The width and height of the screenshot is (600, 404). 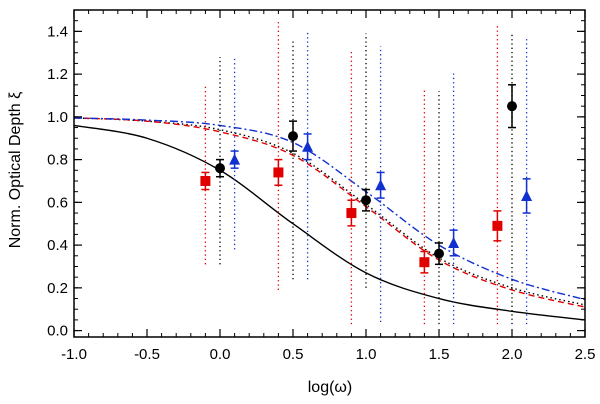 I want to click on y-tick-label: 0.8, so click(x=57, y=160).